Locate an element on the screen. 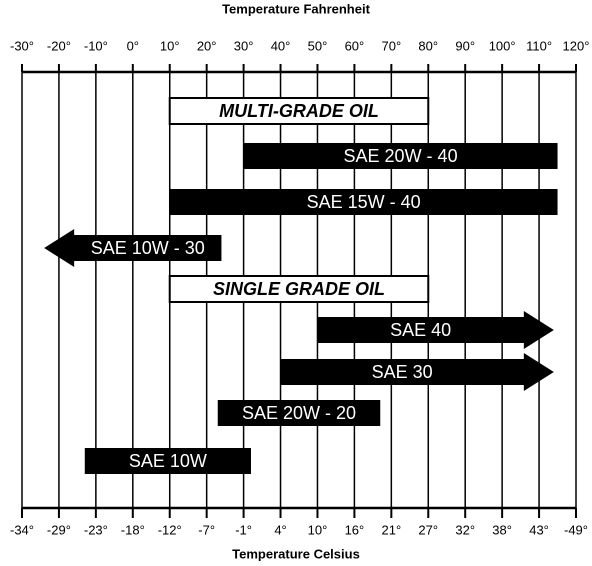  top-tick-label: 20° is located at coordinates (207, 45).